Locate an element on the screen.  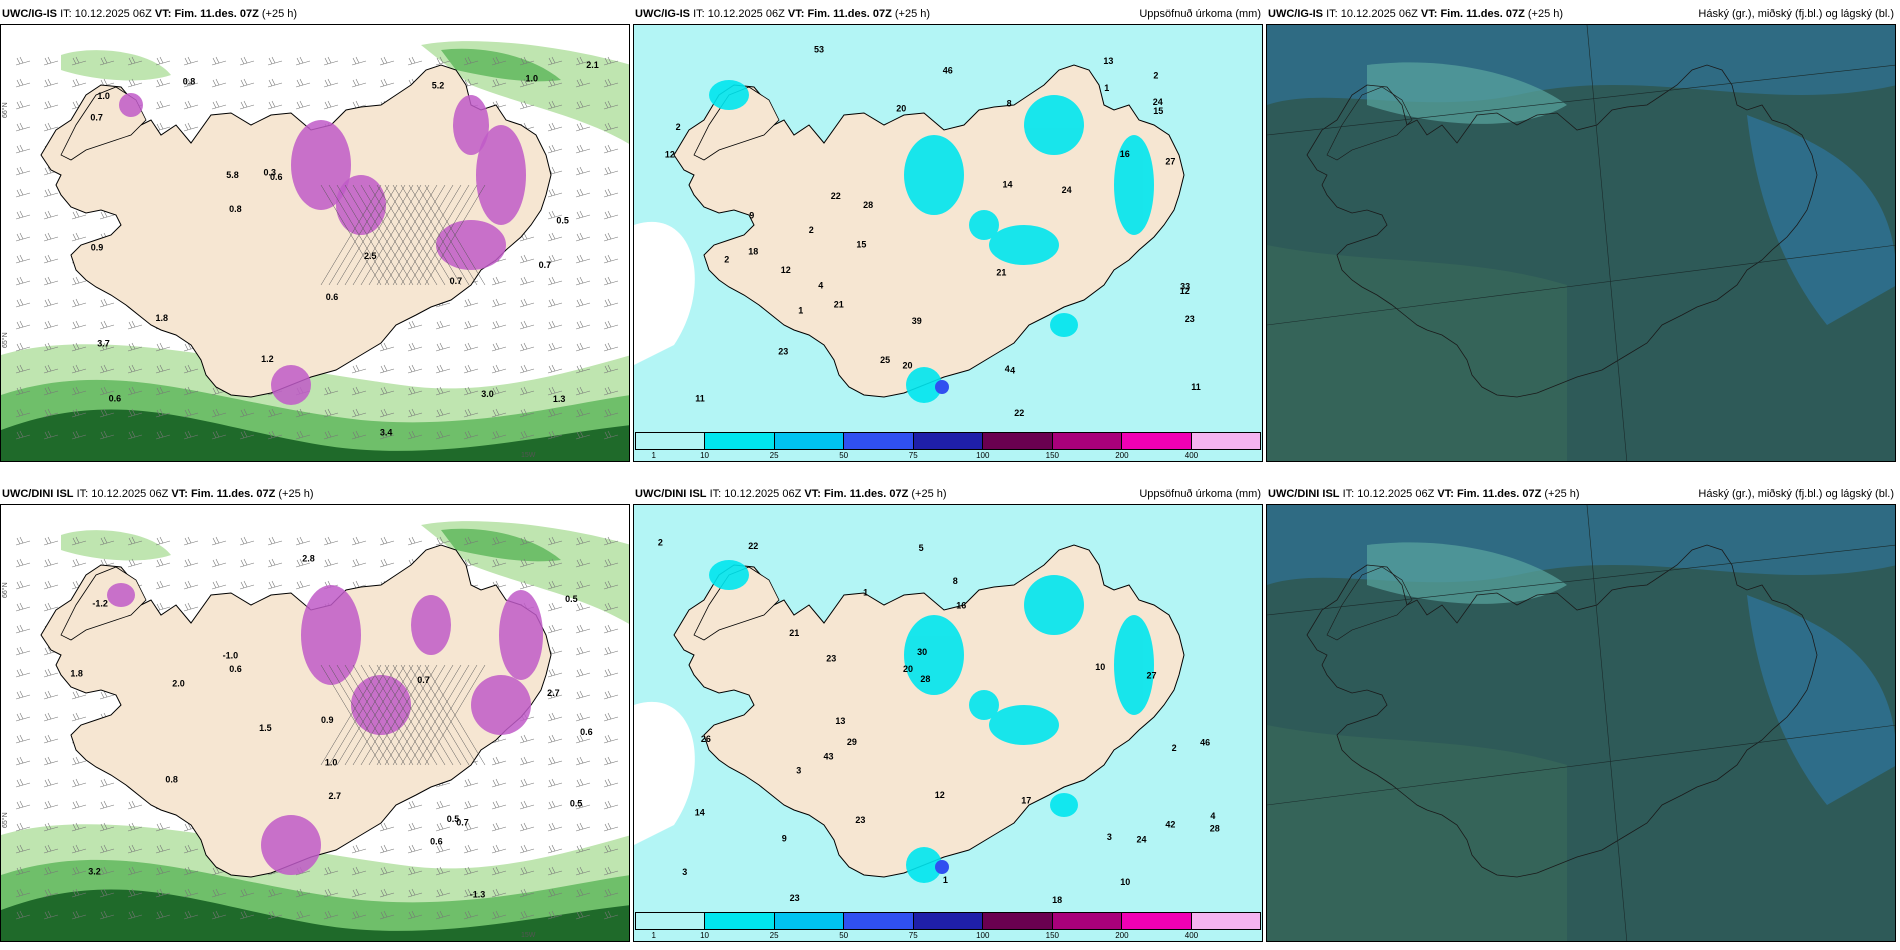
map-value-label: 1.8 is located at coordinates (76, 674).